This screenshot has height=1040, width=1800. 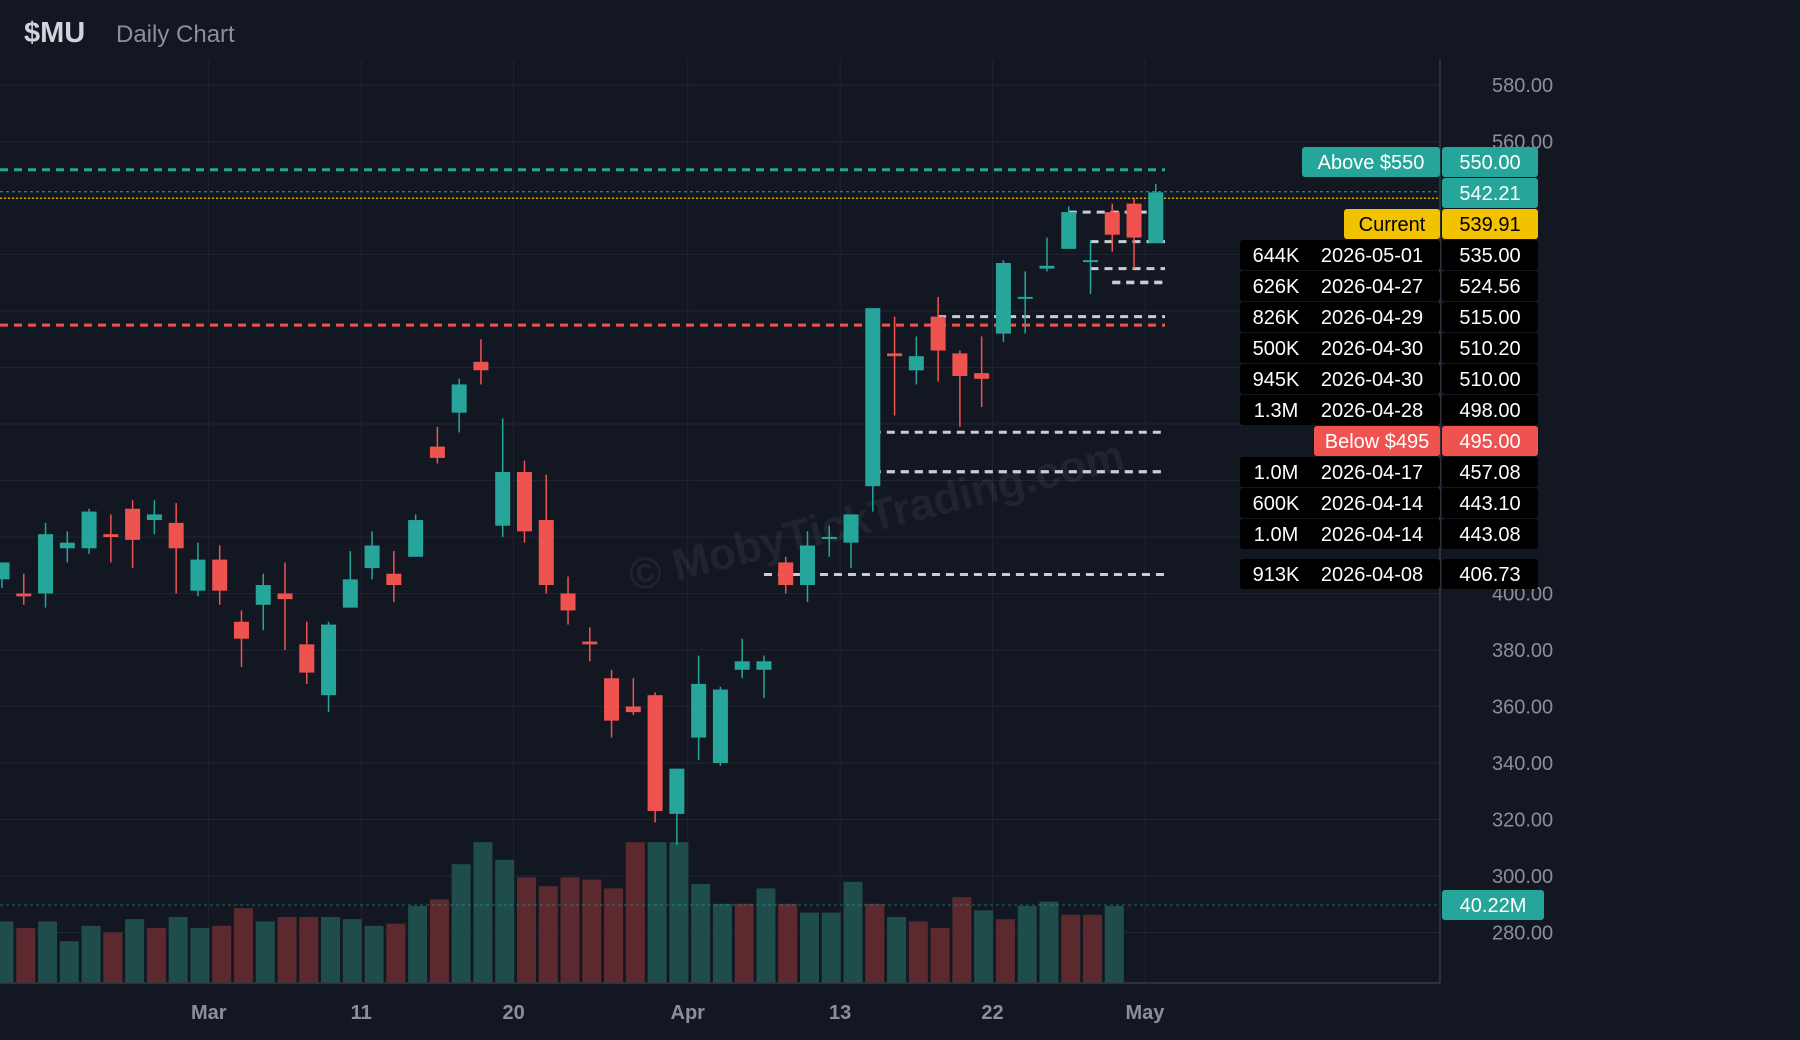 I want to click on ticker-symbol: $MU, so click(x=54, y=33).